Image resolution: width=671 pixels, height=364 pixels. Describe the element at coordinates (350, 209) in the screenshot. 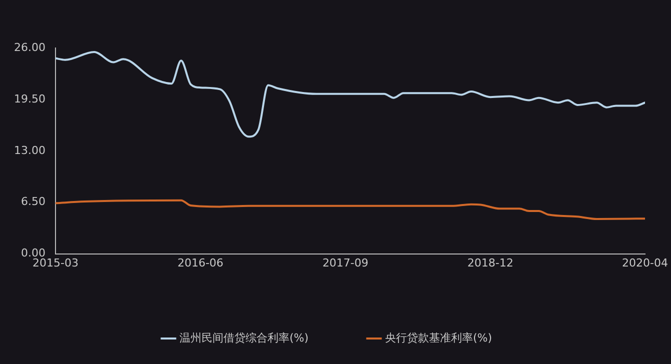

I see `line-series` at that location.